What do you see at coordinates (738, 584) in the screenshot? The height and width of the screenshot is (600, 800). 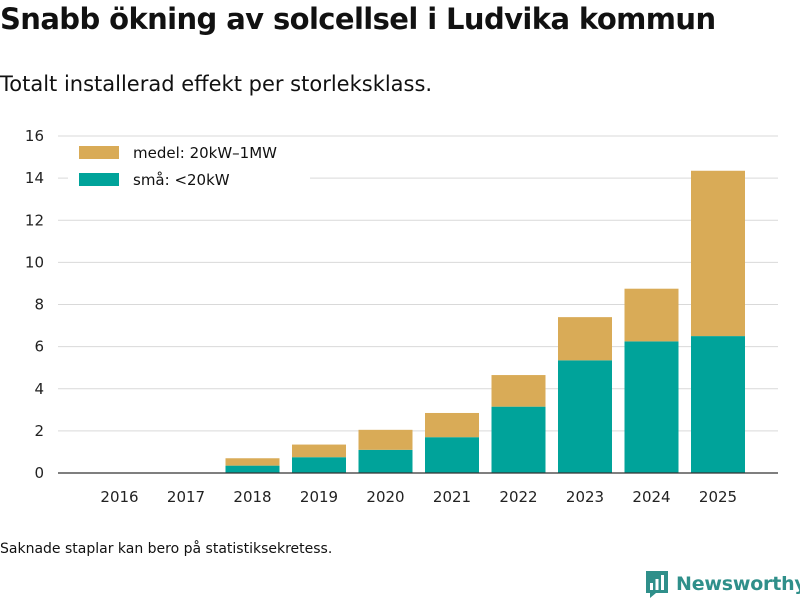 I see `brand-name: Newsworthy` at bounding box center [738, 584].